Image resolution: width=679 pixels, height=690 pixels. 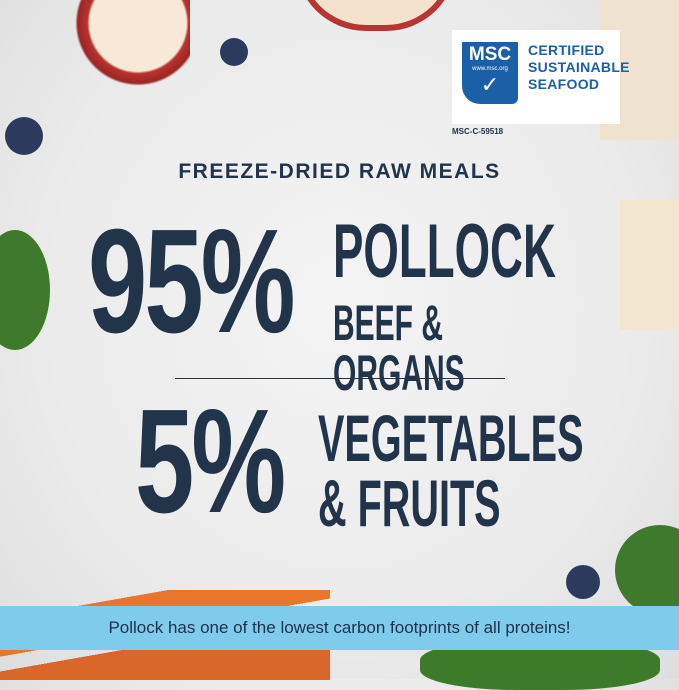 What do you see at coordinates (444, 251) in the screenshot?
I see `pollock-label: POLLOCK` at bounding box center [444, 251].